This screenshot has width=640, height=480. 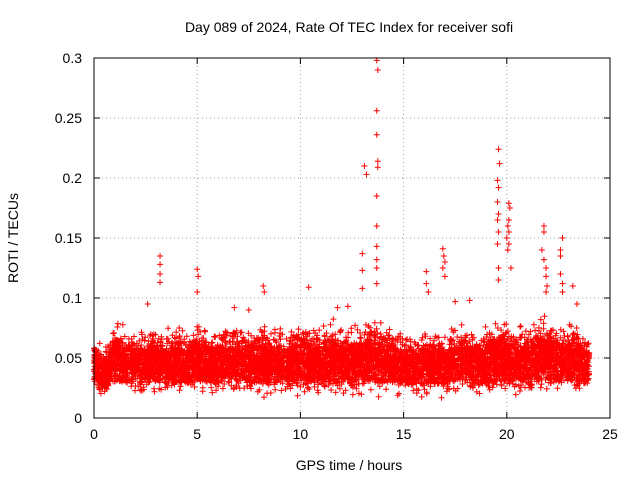 What do you see at coordinates (68, 238) in the screenshot?
I see `y-tick-label: 0.15` at bounding box center [68, 238].